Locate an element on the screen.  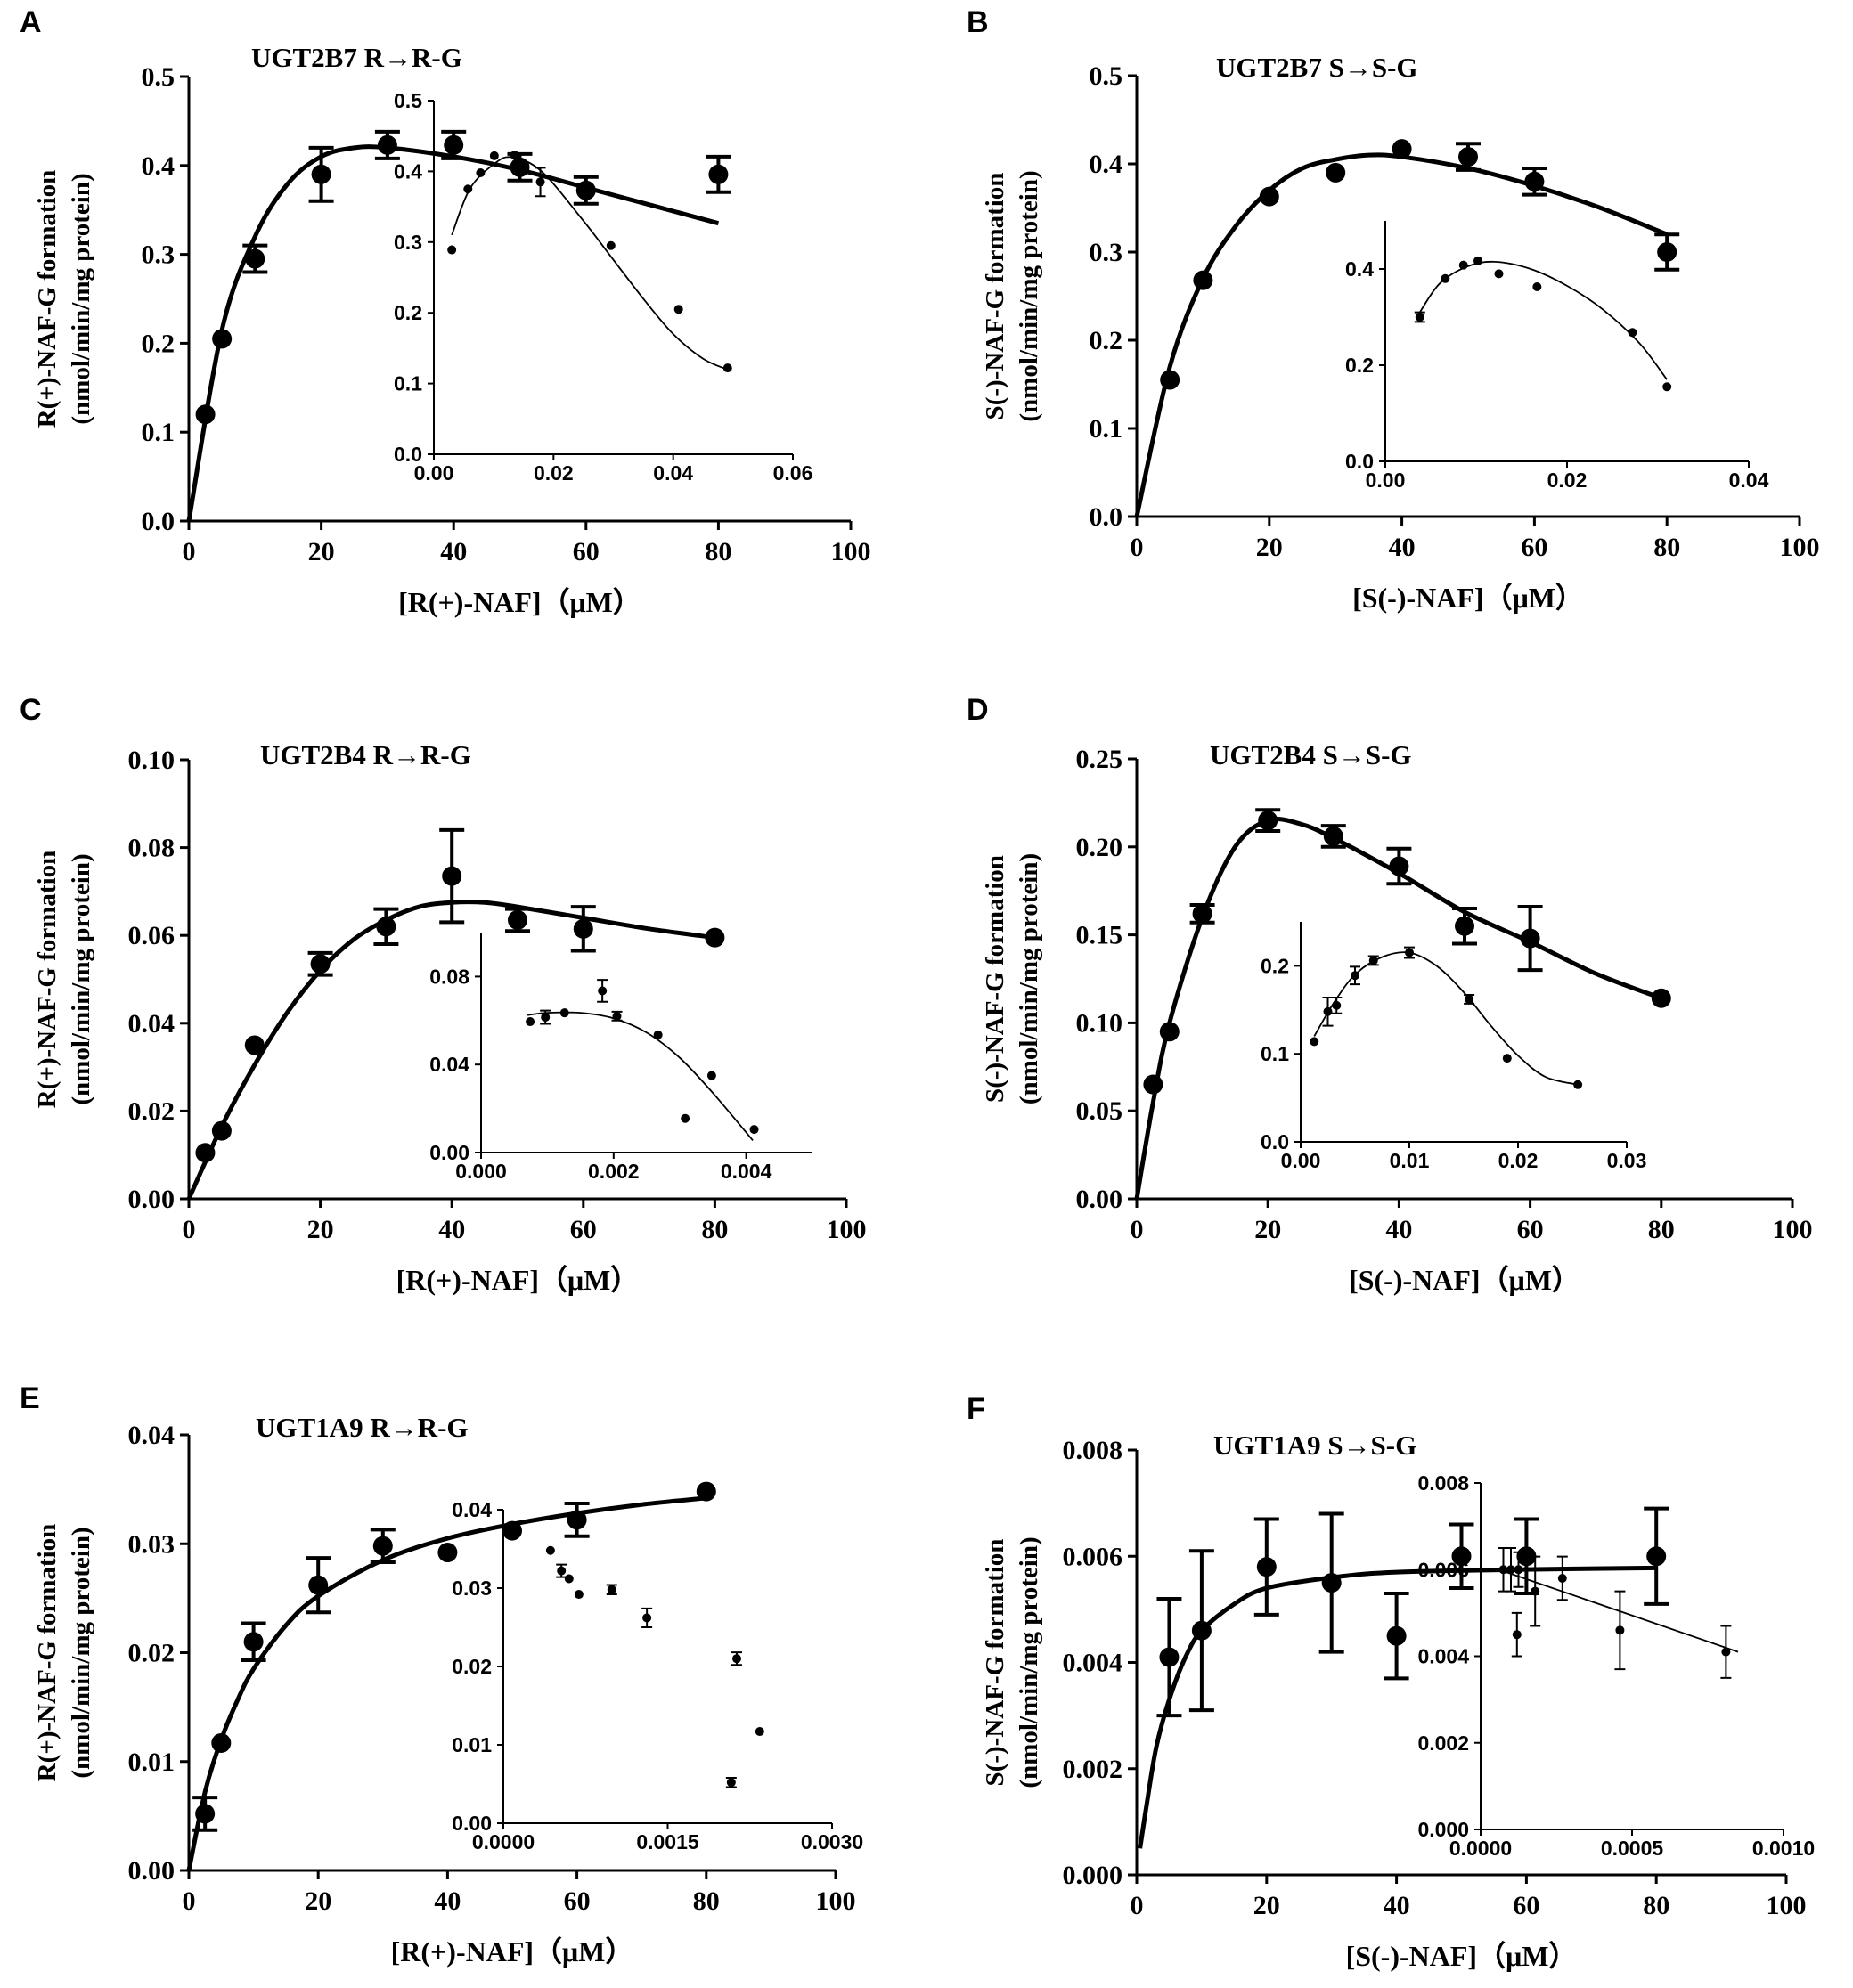
inset-x-tick-label: 0.03 is located at coordinates (1627, 1160).